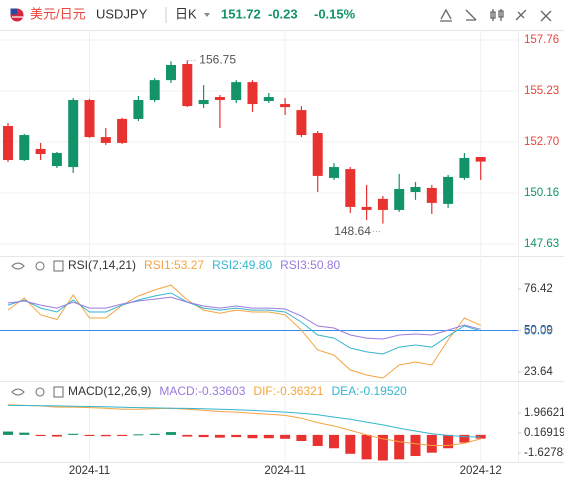 This screenshot has height=480, width=564. I want to click on period-dropdown, so click(207, 15).